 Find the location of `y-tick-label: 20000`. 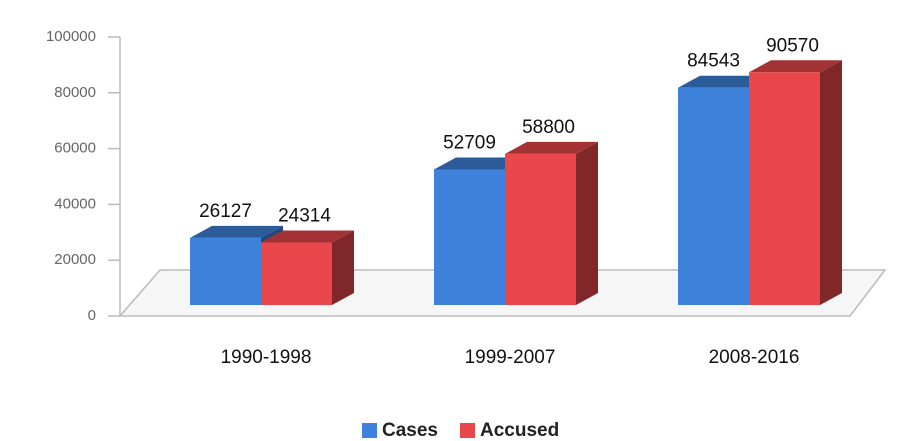

y-tick-label: 20000 is located at coordinates (75, 259).